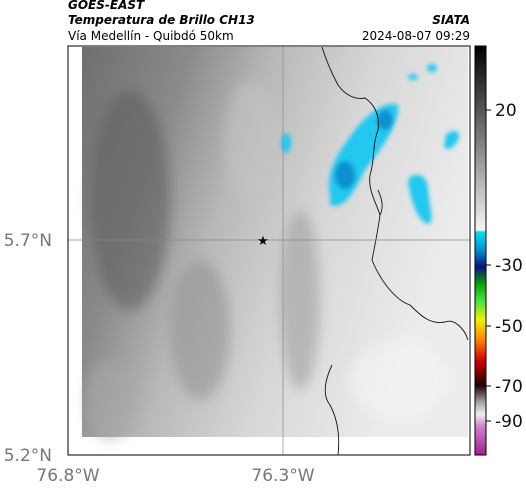 The width and height of the screenshot is (526, 491). What do you see at coordinates (451, 20) in the screenshot?
I see `agency: SIATA` at bounding box center [451, 20].